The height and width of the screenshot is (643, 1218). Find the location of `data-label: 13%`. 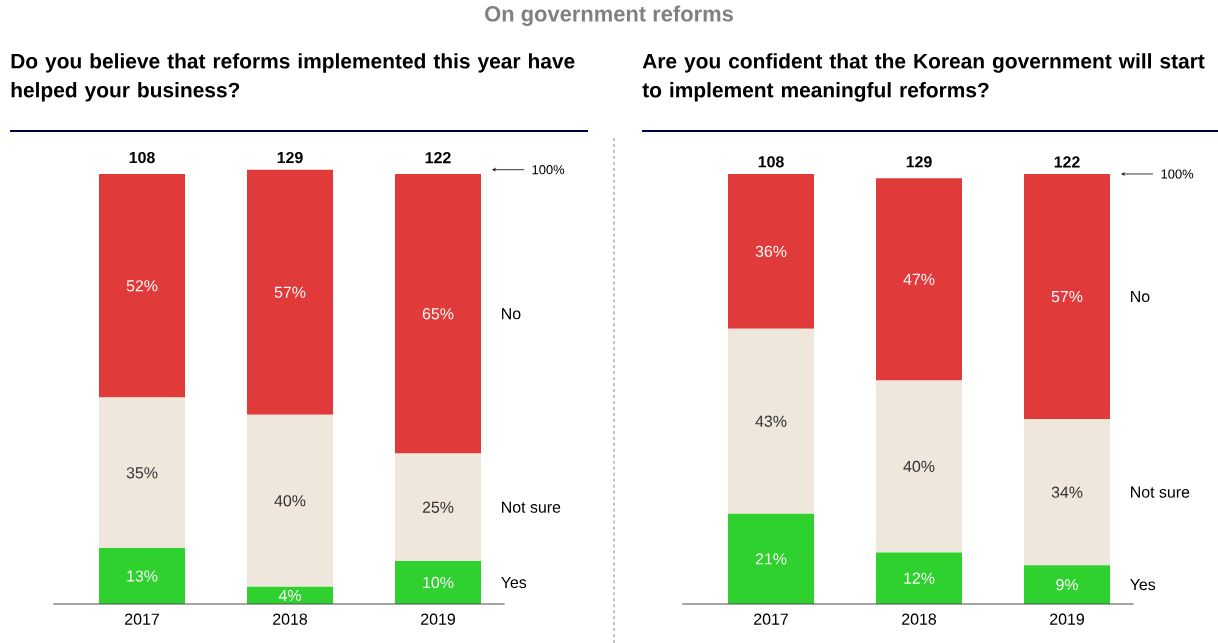

data-label: 13% is located at coordinates (142, 576).